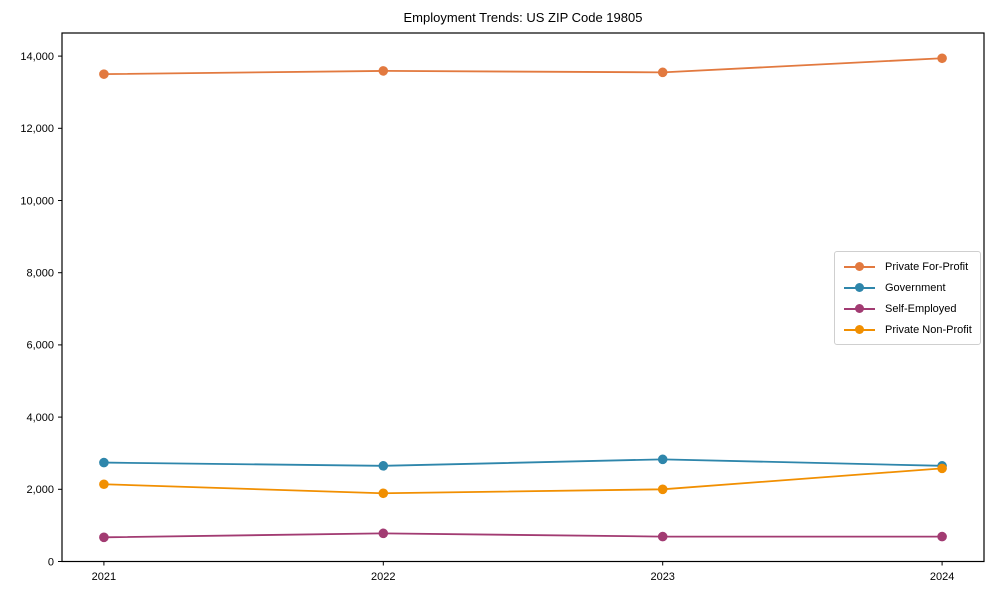 The height and width of the screenshot is (600, 1000). I want to click on y-tick-label: 10,000, so click(37, 201).